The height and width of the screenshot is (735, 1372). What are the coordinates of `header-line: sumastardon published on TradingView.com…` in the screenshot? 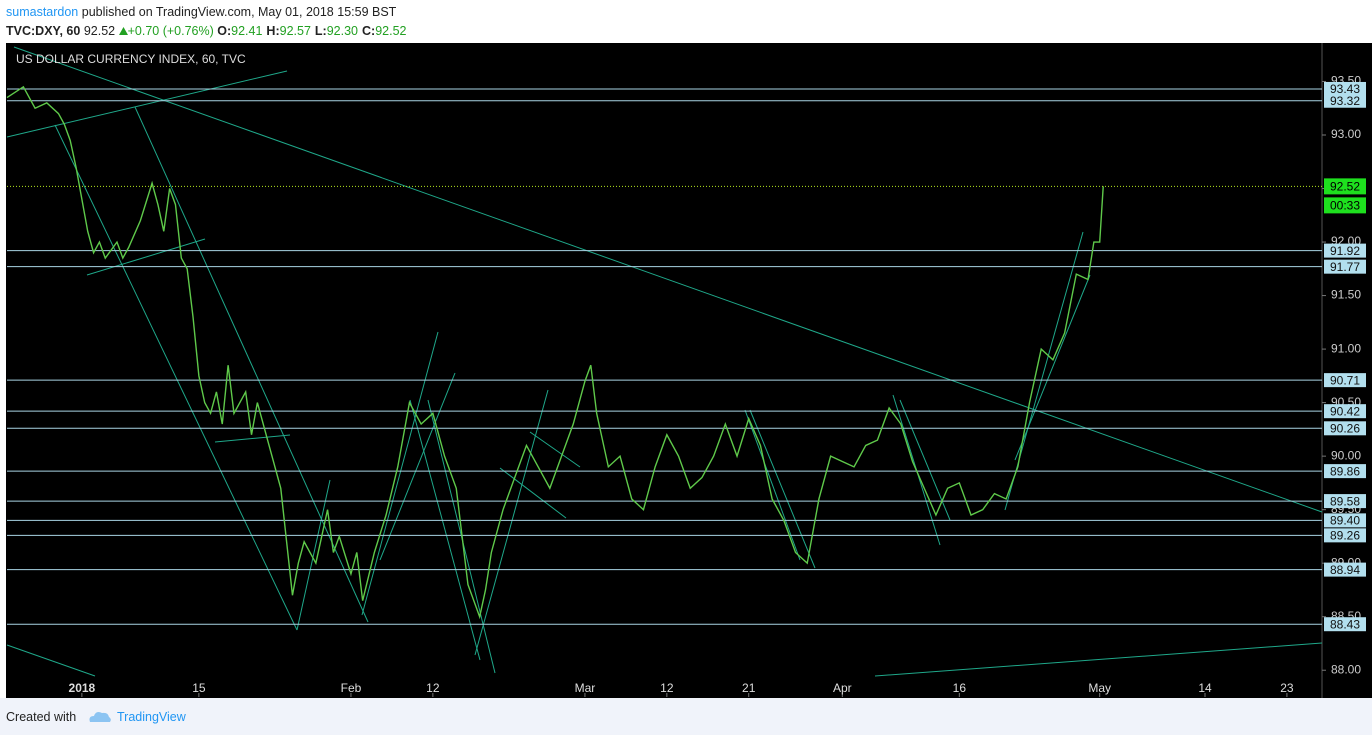 It's located at (208, 12).